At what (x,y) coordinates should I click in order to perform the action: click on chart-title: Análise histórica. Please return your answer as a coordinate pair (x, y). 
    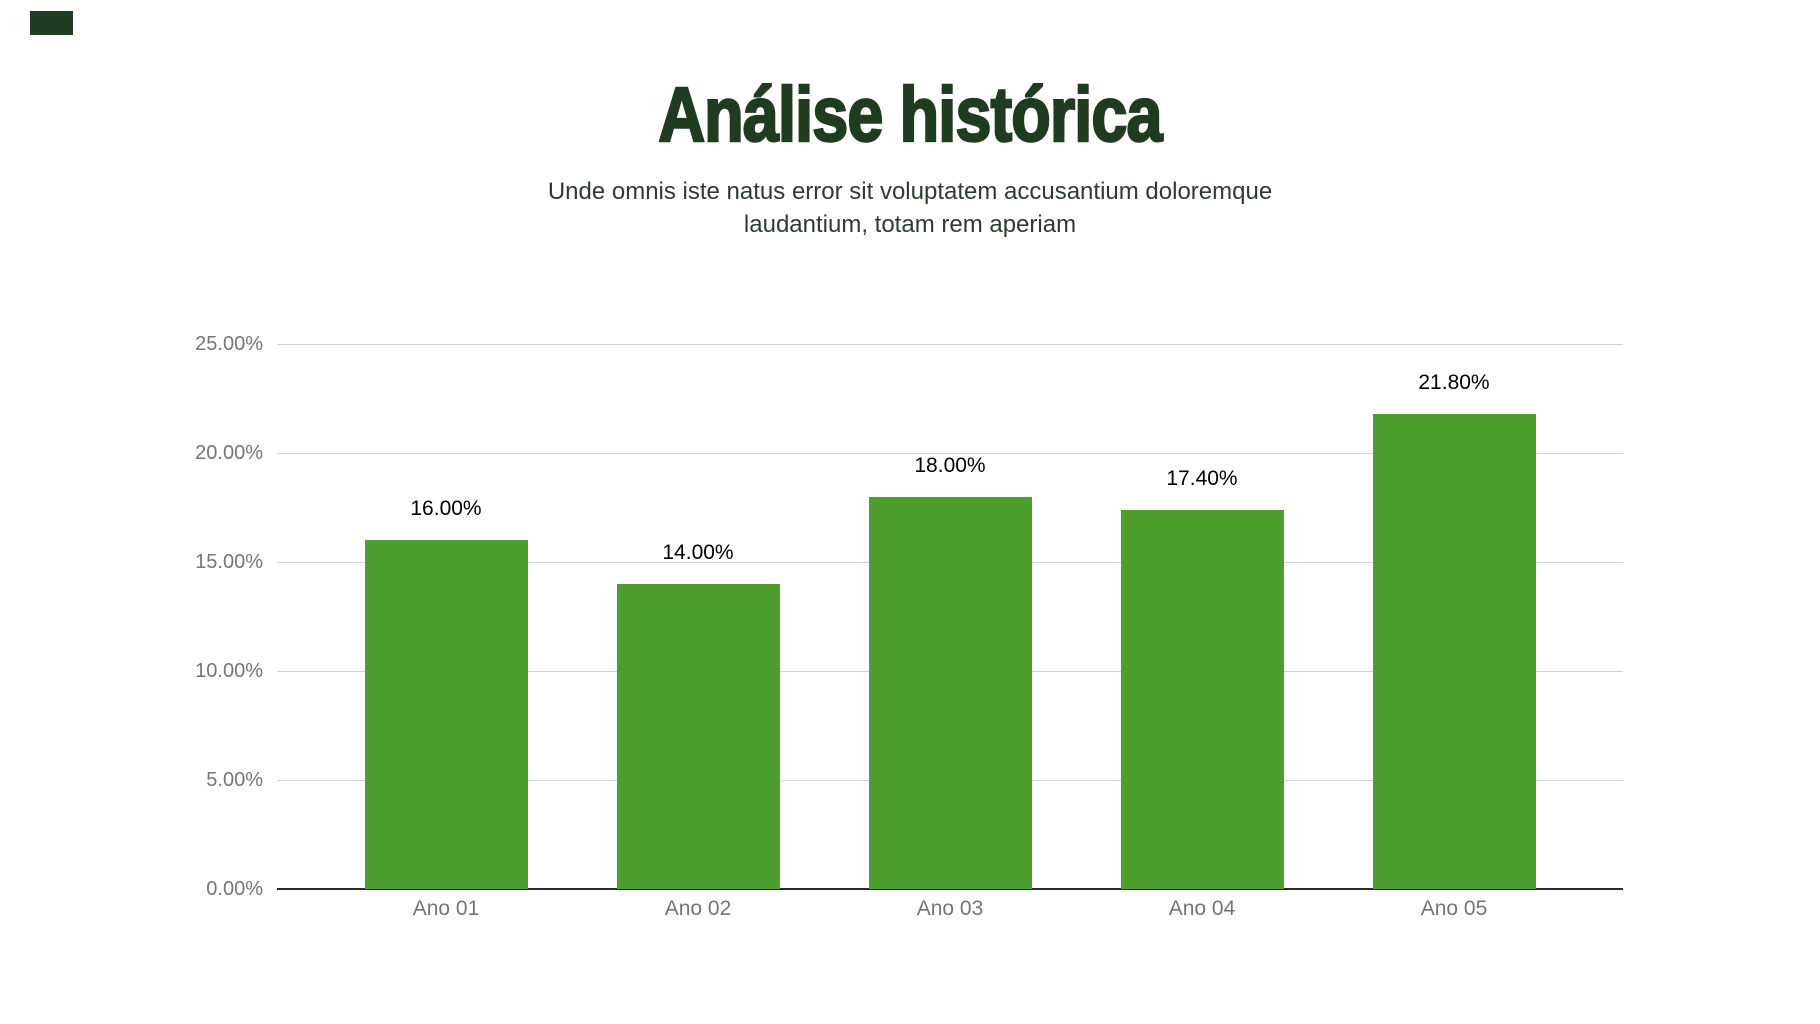
    Looking at the image, I should click on (910, 115).